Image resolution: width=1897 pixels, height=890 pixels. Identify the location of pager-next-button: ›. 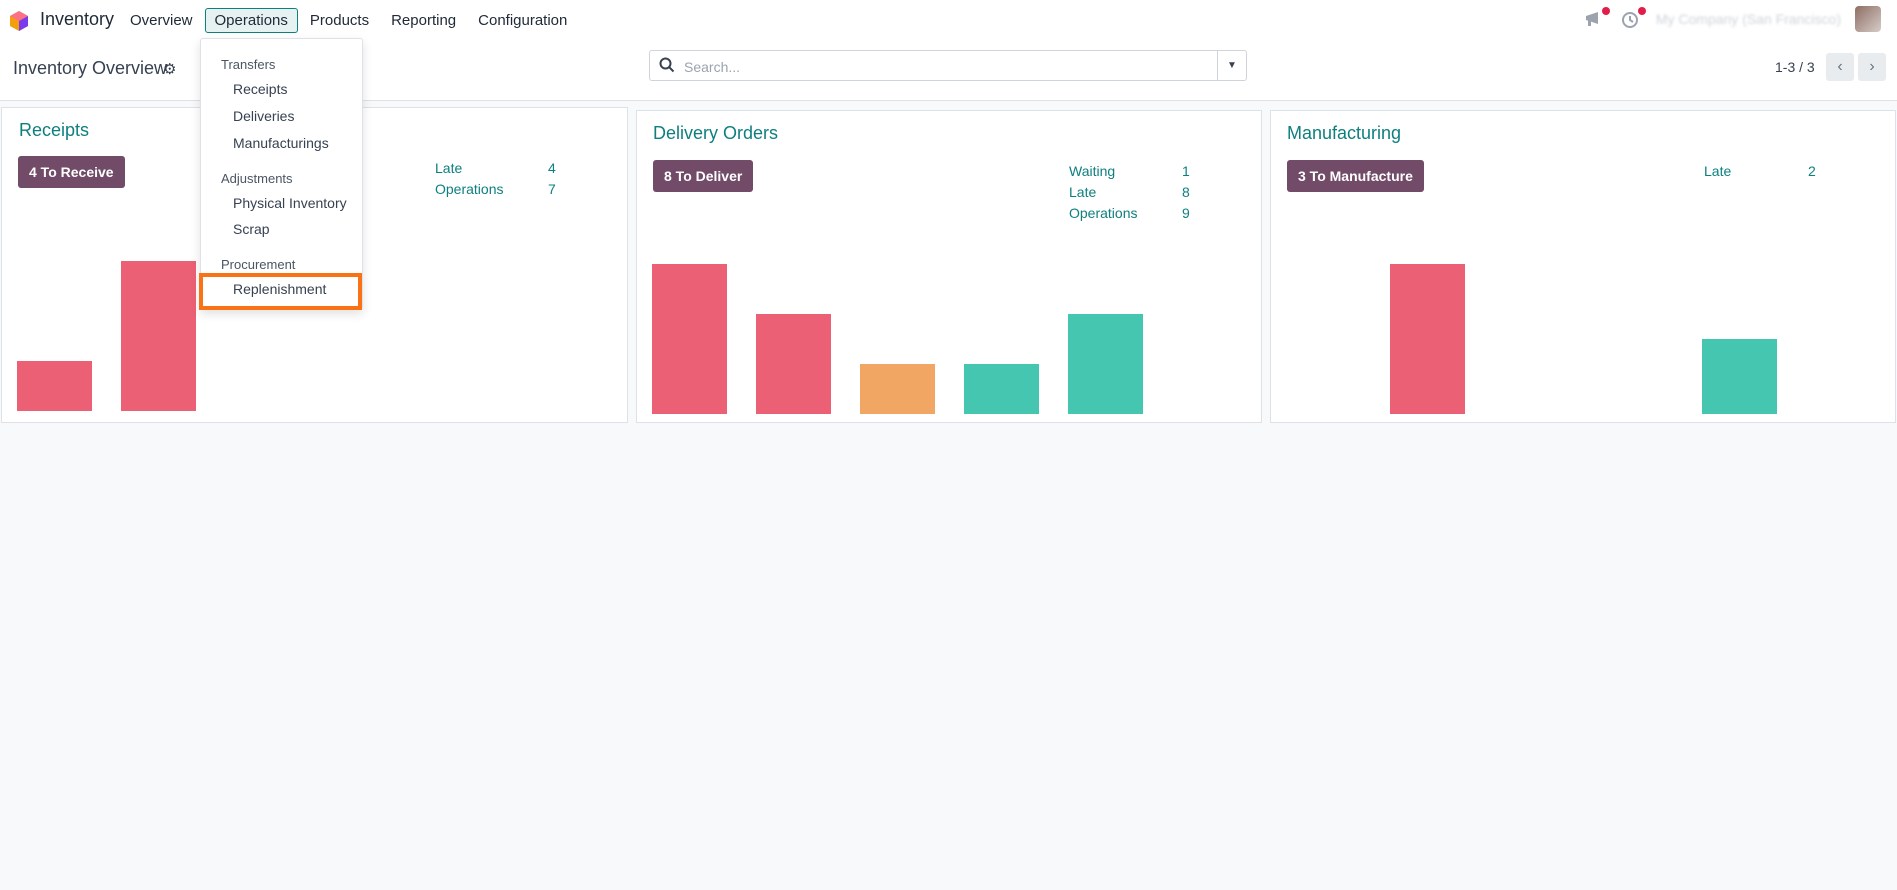
(1872, 67).